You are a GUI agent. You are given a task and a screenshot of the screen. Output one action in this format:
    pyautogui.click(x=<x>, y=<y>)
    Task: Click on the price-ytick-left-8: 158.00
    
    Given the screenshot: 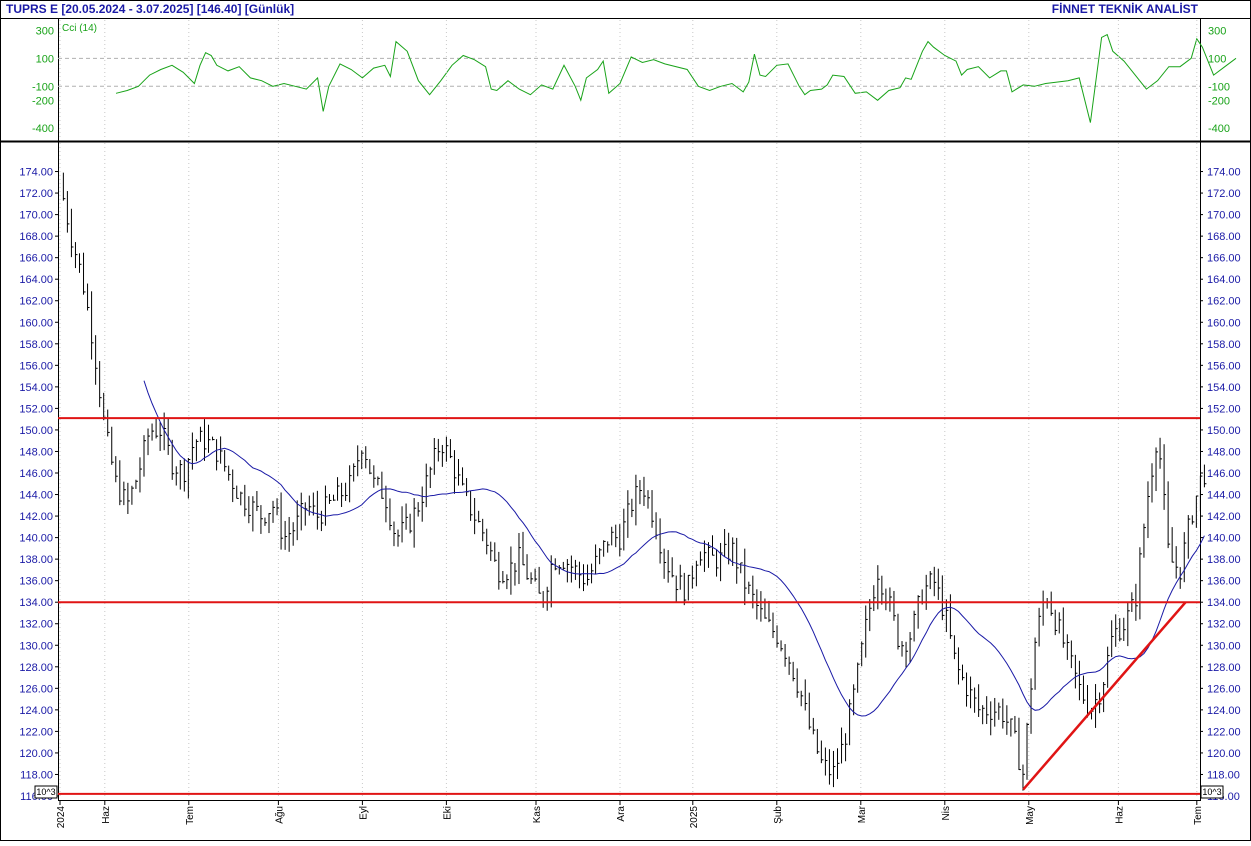 What is the action you would take?
    pyautogui.click(x=36, y=345)
    